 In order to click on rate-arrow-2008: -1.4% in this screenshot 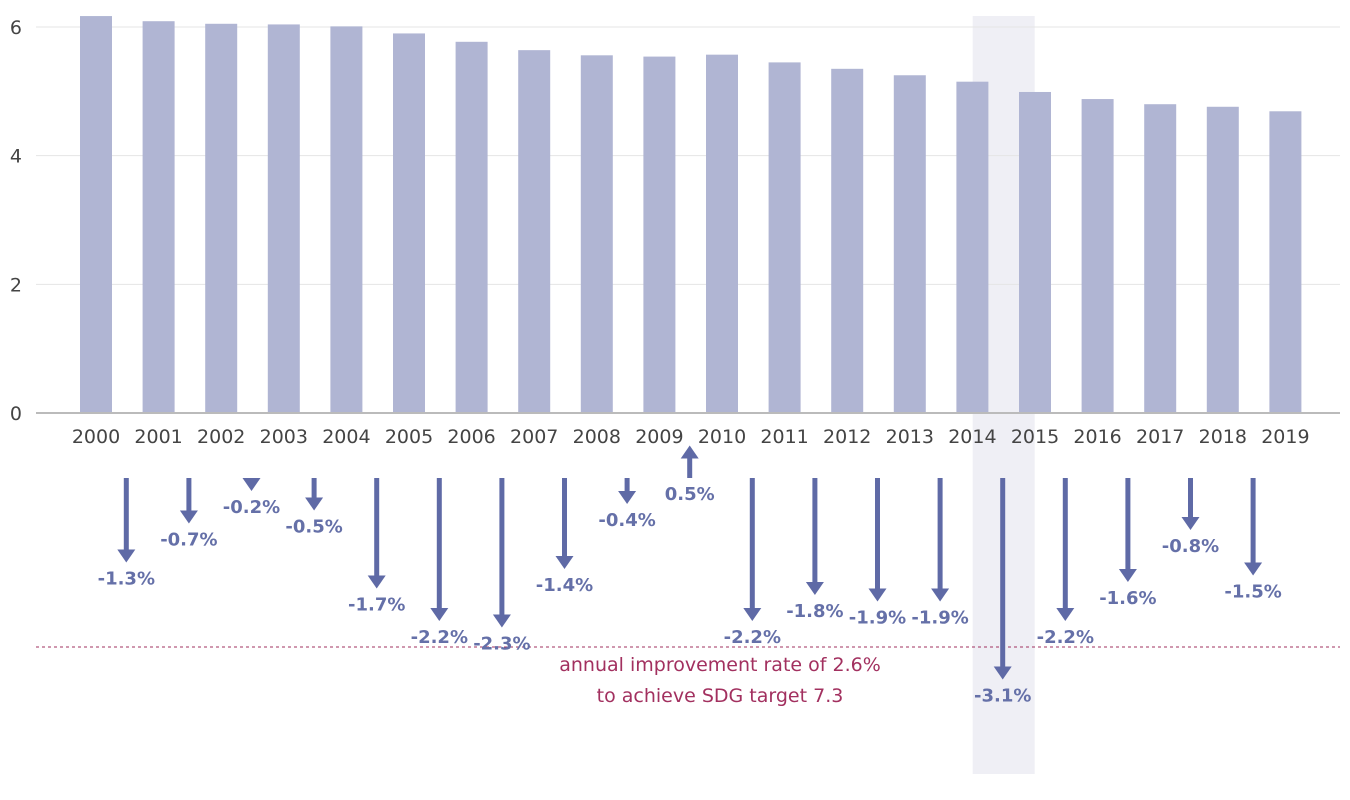, I will do `click(564, 537)`.